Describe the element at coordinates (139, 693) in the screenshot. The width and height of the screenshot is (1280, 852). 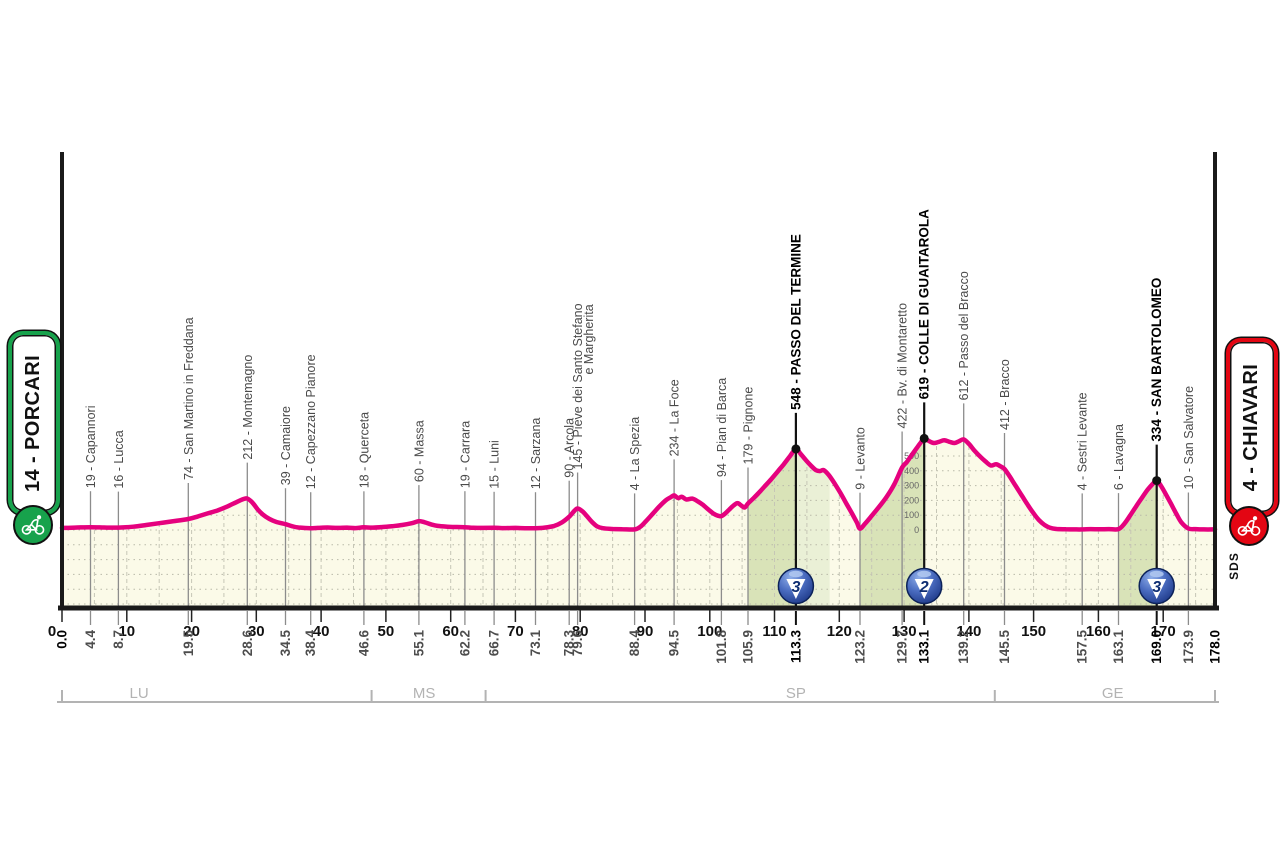
I see `province-label: LU` at that location.